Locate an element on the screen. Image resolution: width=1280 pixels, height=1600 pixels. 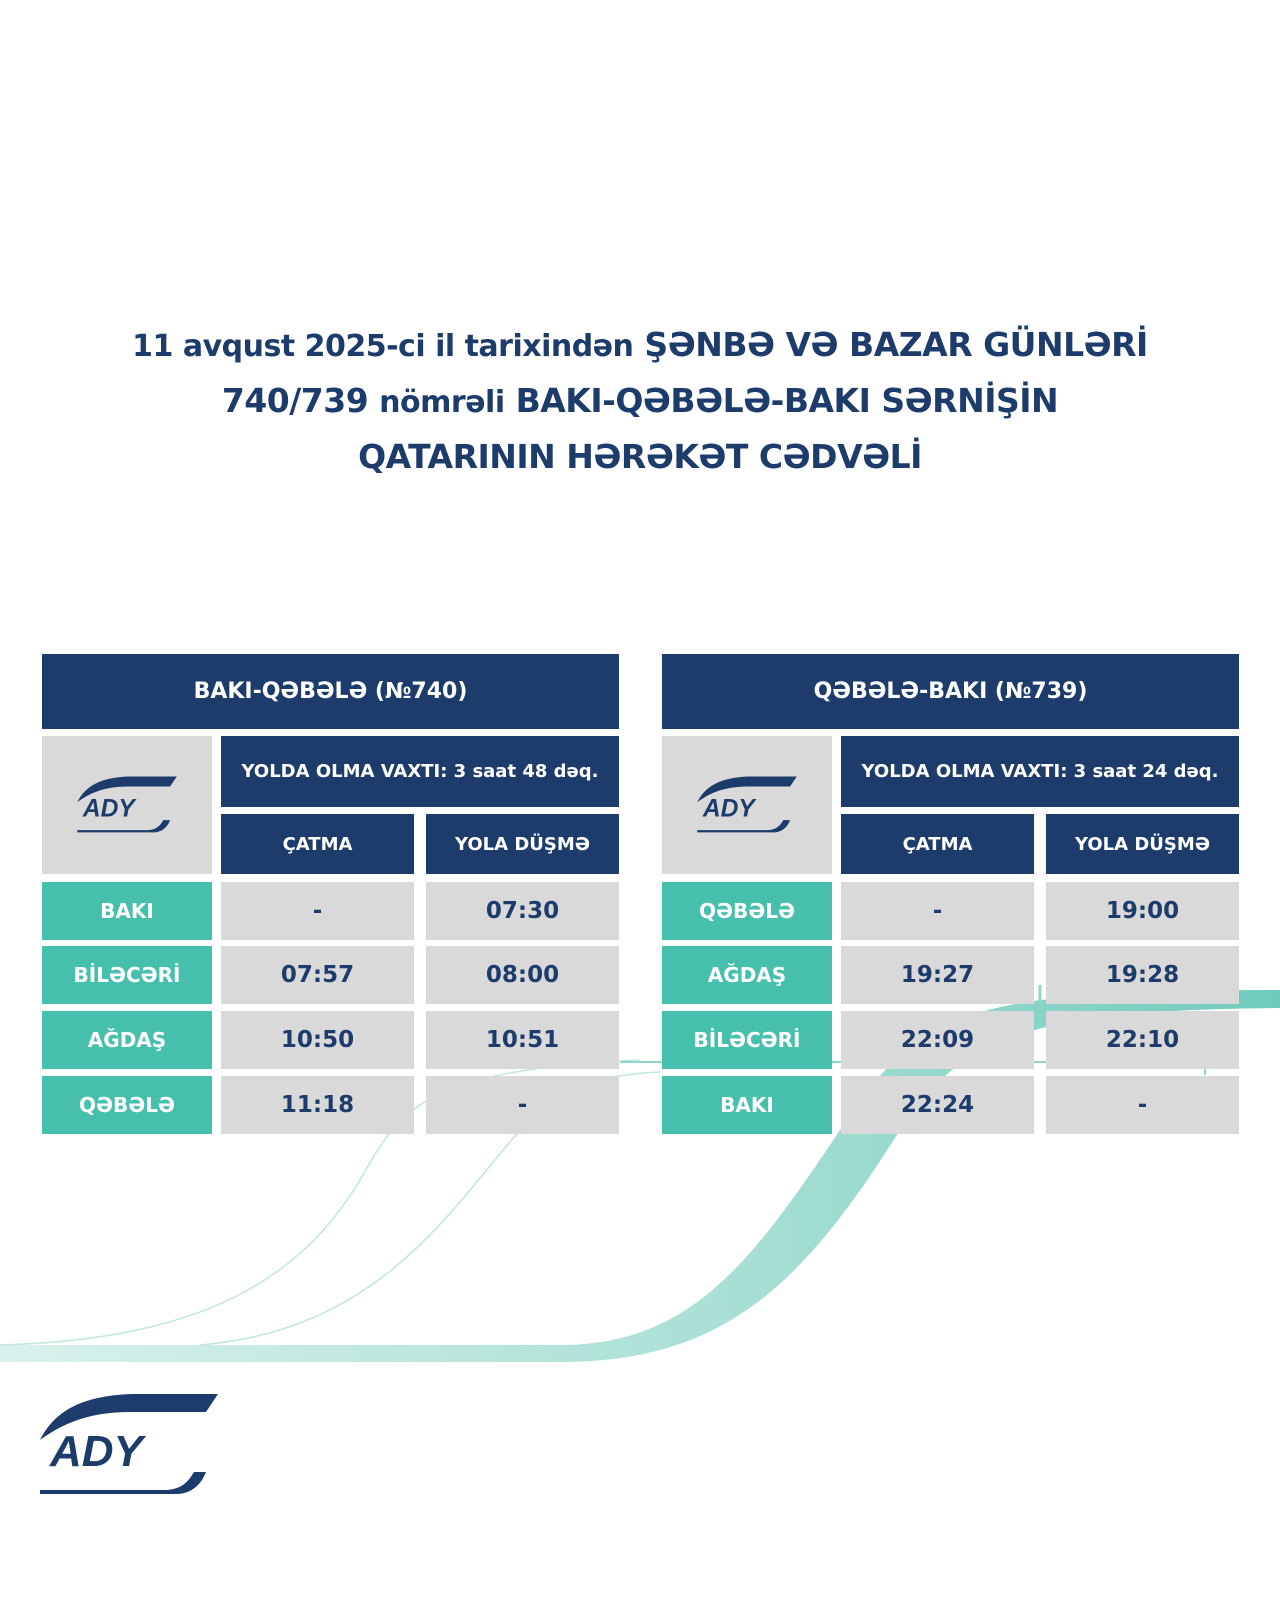
arrival-time: 19:27 is located at coordinates (937, 975).